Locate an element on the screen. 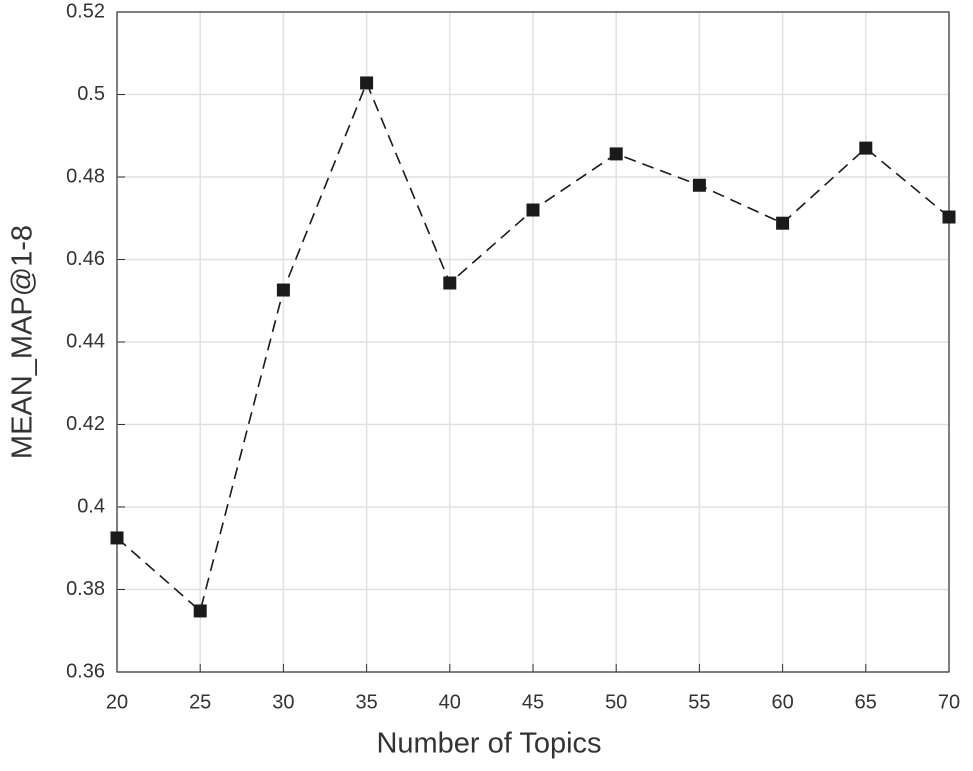  y-tick-label: 0.4 is located at coordinates (91, 506).